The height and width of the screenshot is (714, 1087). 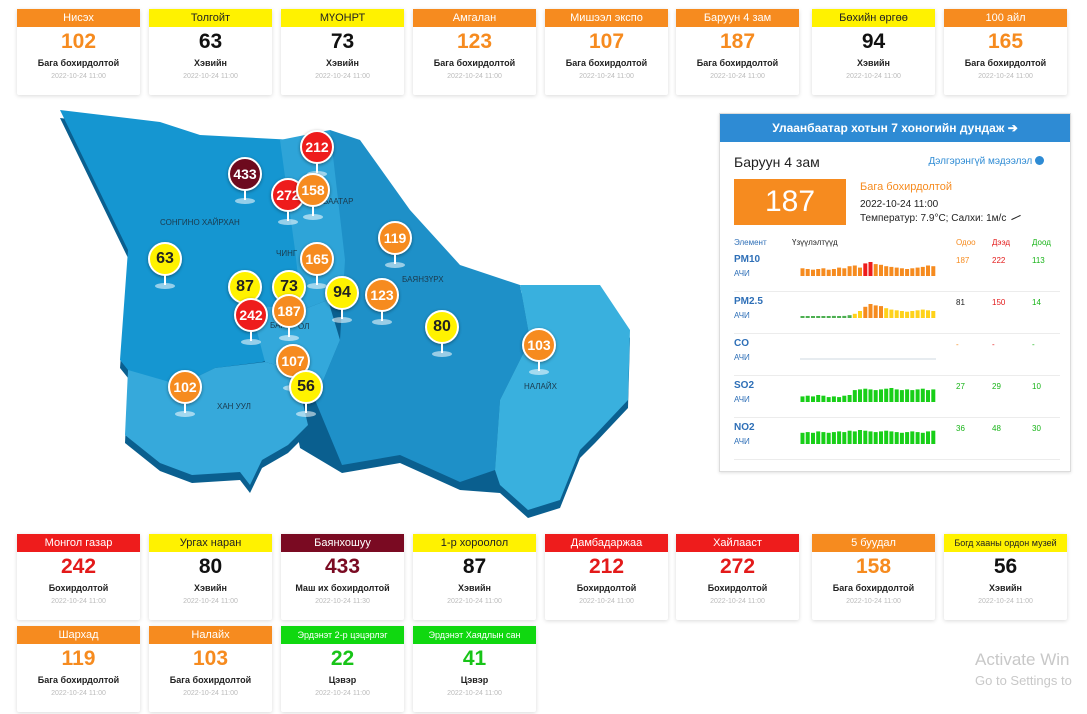 What do you see at coordinates (210, 52) in the screenshot?
I see `station-card: Толгойт 63 Хэвийн 2022-10-24 11:00` at bounding box center [210, 52].